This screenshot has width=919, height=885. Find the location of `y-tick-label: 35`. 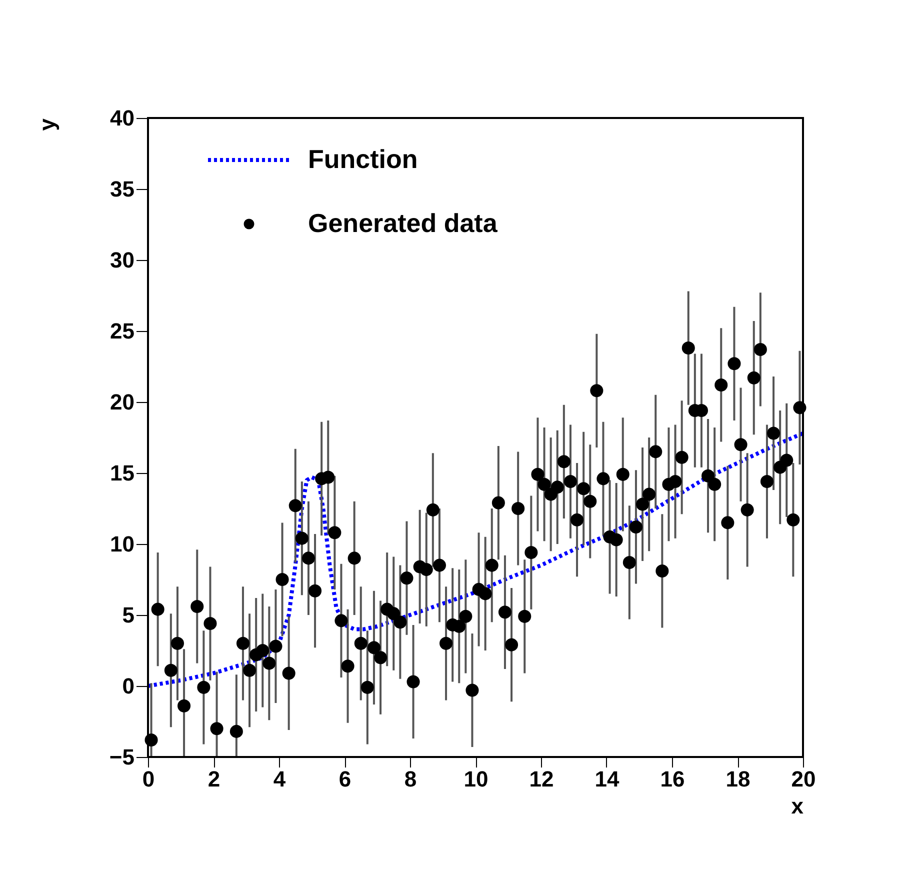

y-tick-label: 35 is located at coordinates (122, 189).